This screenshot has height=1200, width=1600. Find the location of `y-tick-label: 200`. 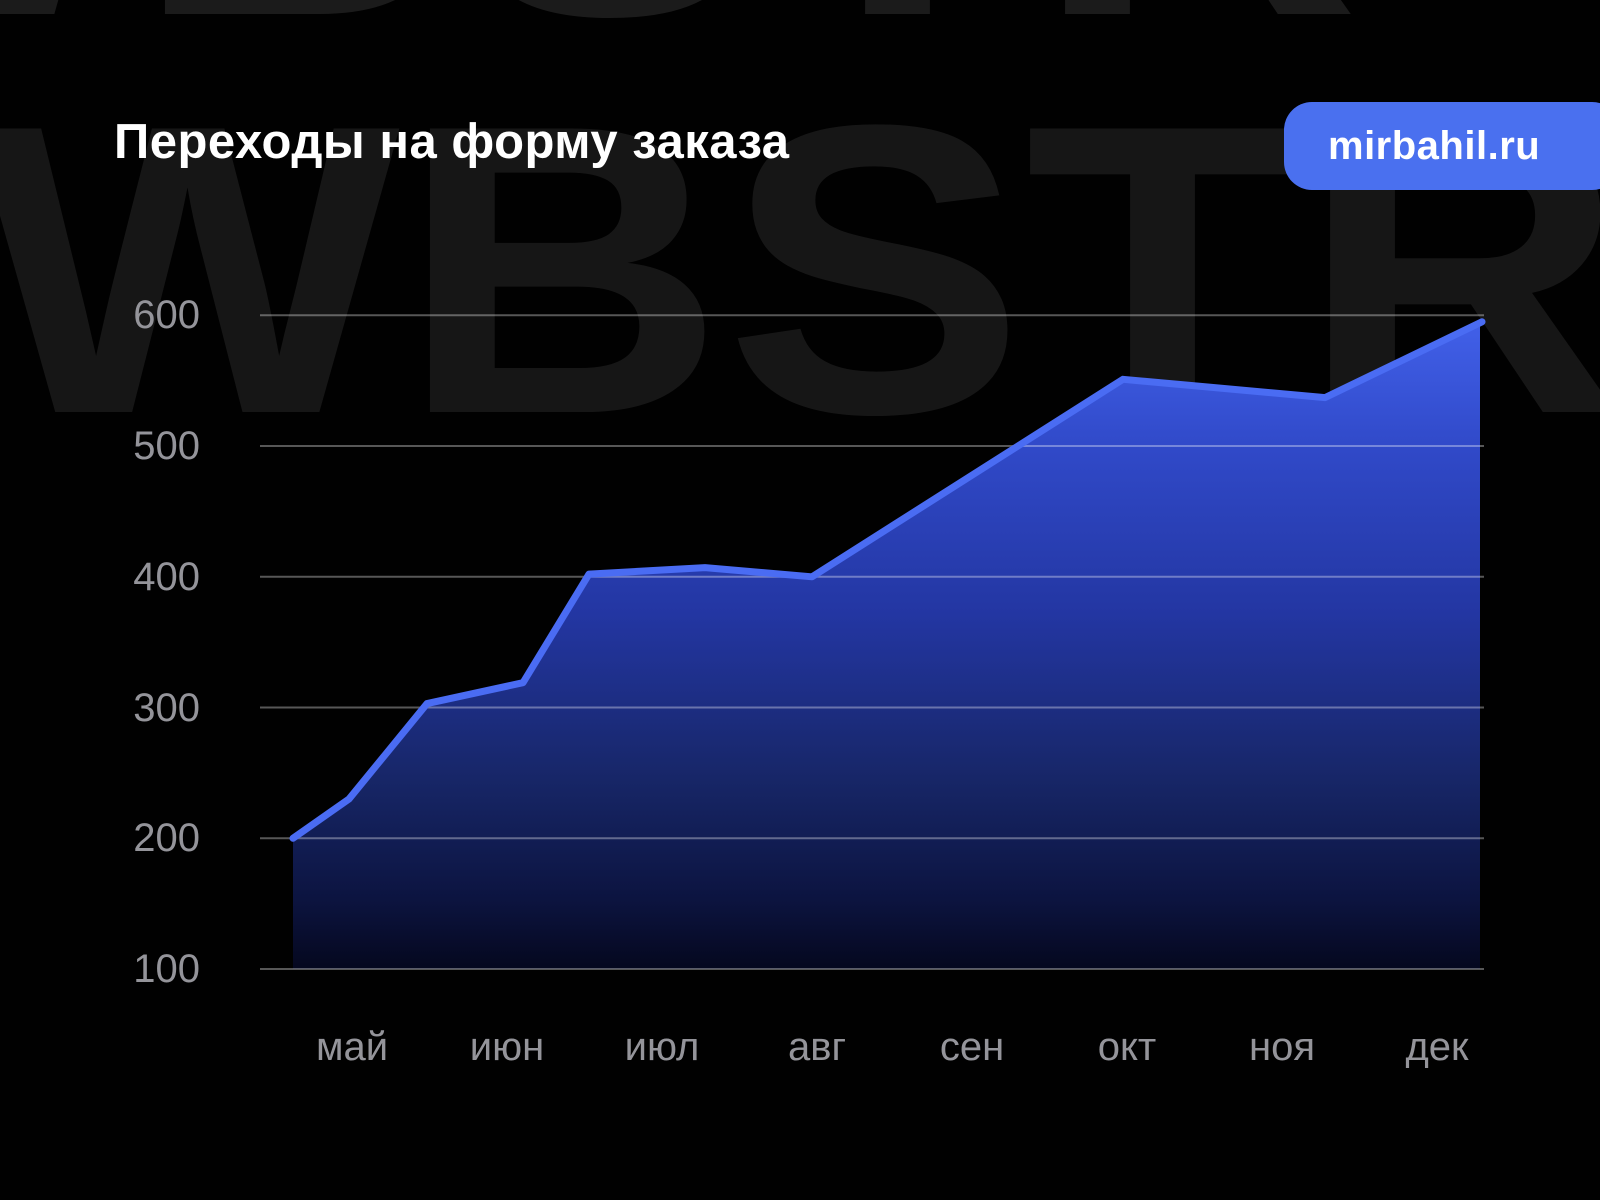

y-tick-label: 200 is located at coordinates (166, 838).